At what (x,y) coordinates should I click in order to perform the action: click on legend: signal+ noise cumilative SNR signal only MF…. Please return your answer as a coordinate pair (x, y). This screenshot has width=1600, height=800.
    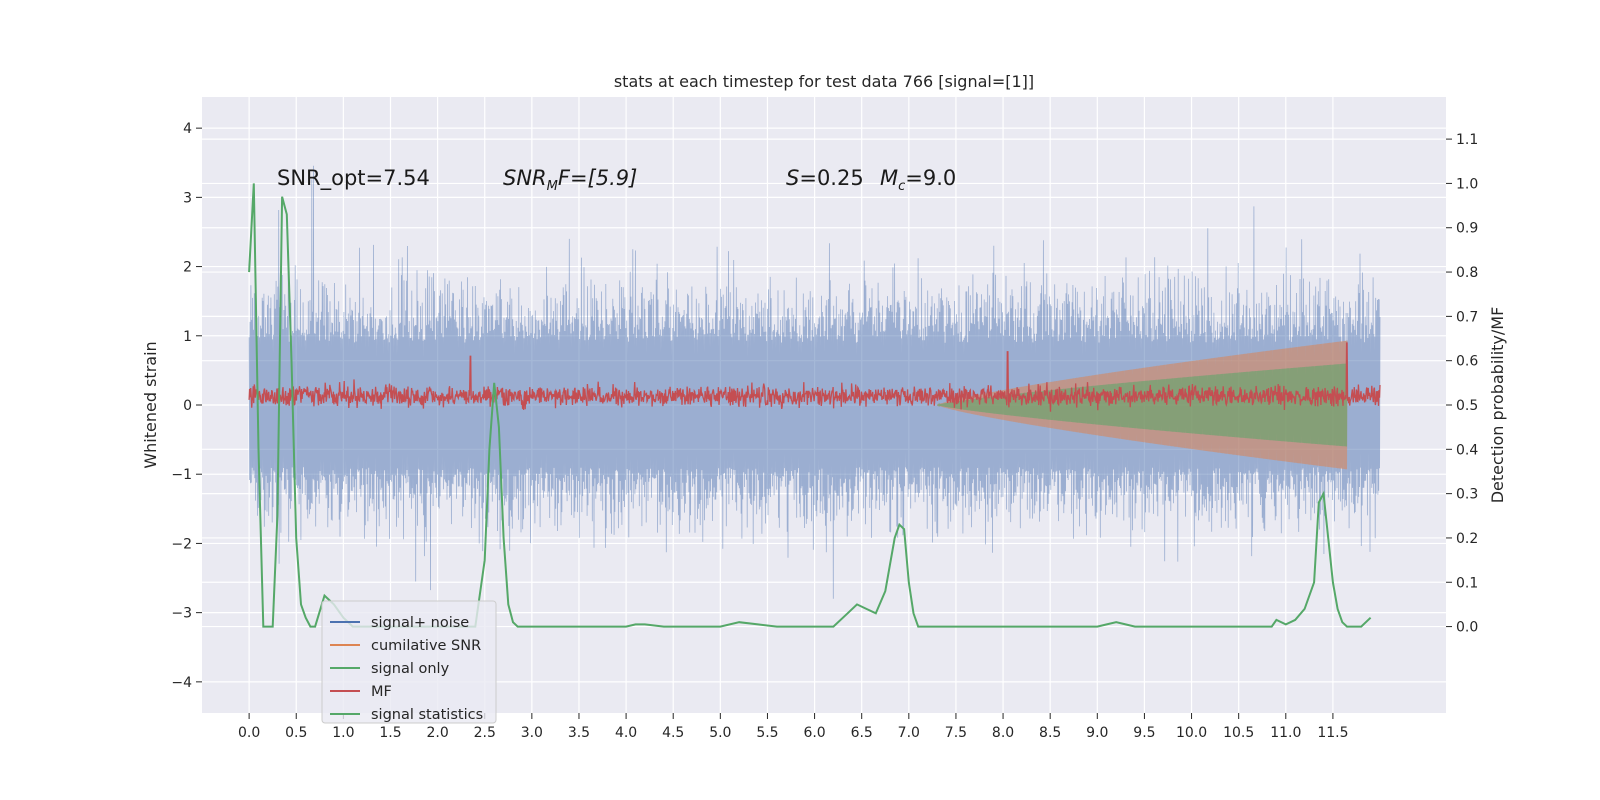
    Looking at the image, I should click on (409, 662).